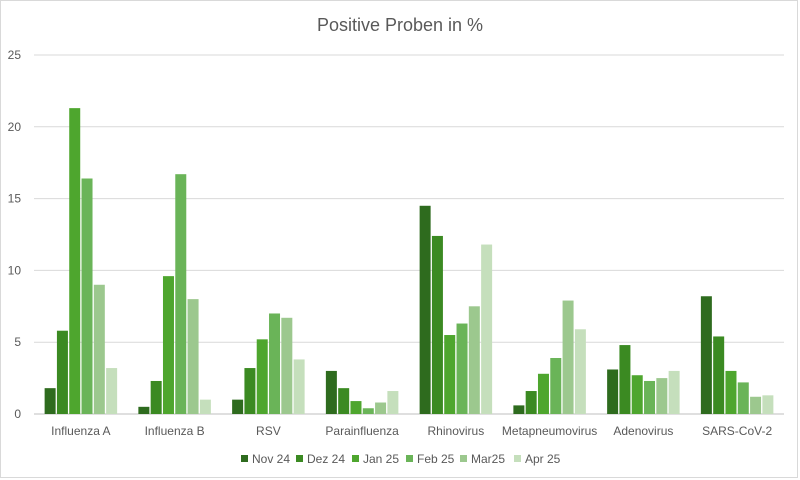 This screenshot has height=480, width=800. Describe the element at coordinates (15, 199) in the screenshot. I see `y-tick-label: 15` at that location.